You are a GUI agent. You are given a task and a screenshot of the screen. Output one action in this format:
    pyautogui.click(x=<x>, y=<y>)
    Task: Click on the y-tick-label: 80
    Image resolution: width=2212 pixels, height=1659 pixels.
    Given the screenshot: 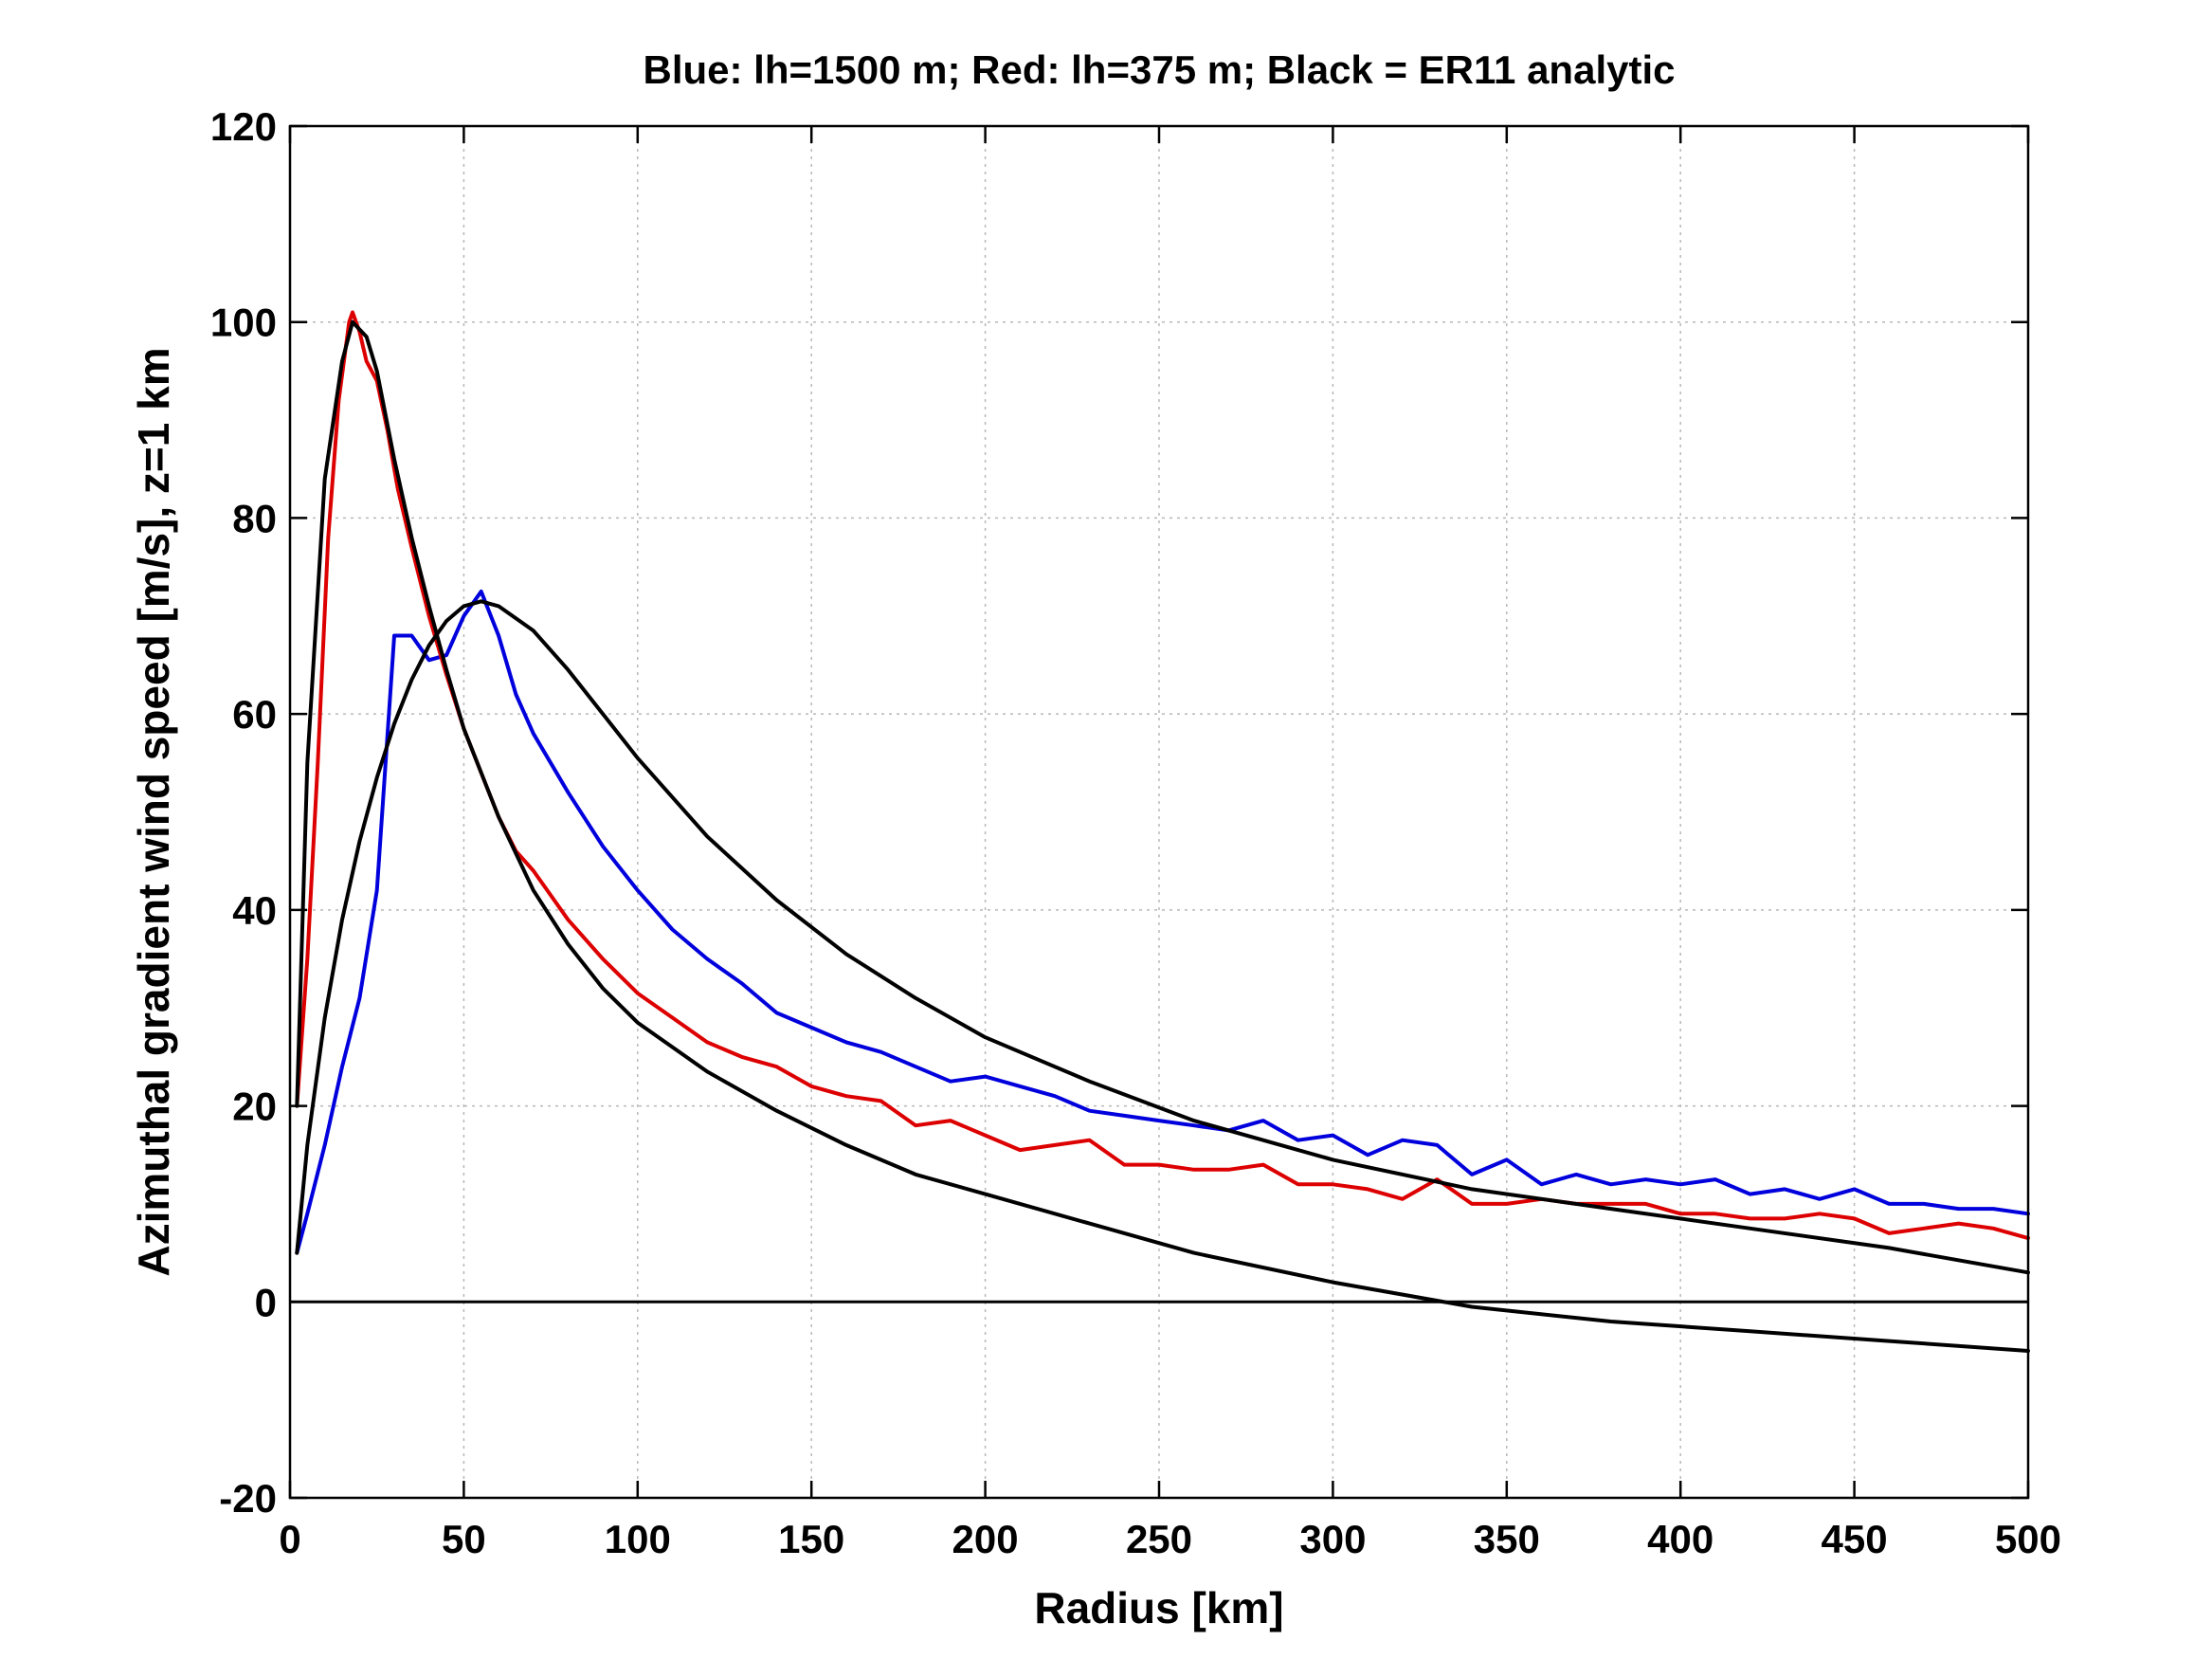 What is the action you would take?
    pyautogui.click(x=254, y=518)
    